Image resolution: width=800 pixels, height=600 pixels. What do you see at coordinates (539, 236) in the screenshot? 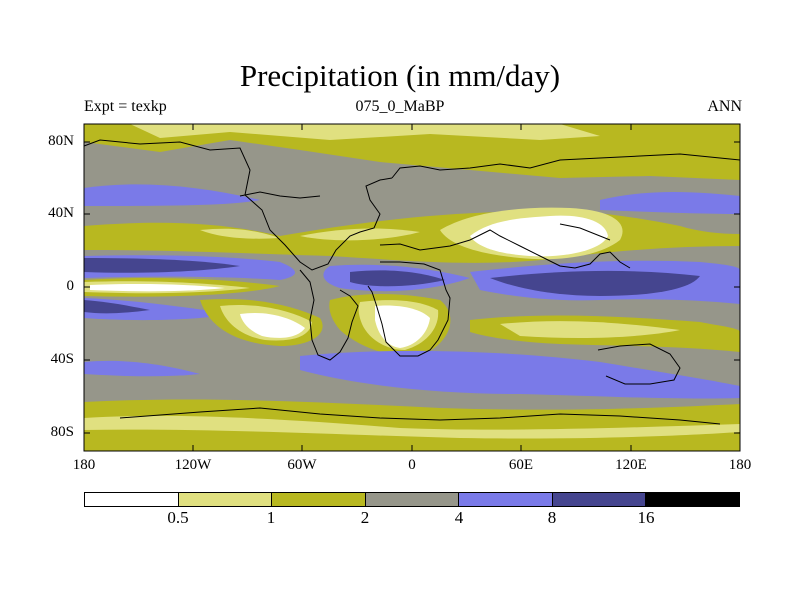
I see `asia-dry-white` at bounding box center [539, 236].